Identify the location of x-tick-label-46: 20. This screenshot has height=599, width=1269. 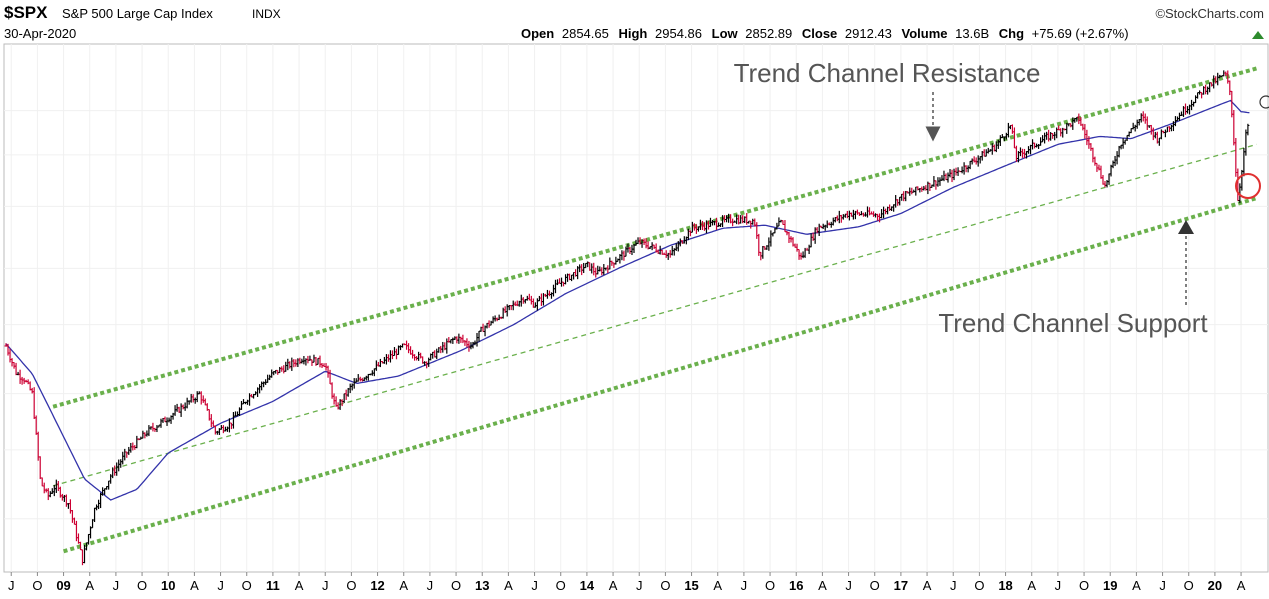
(1215, 585).